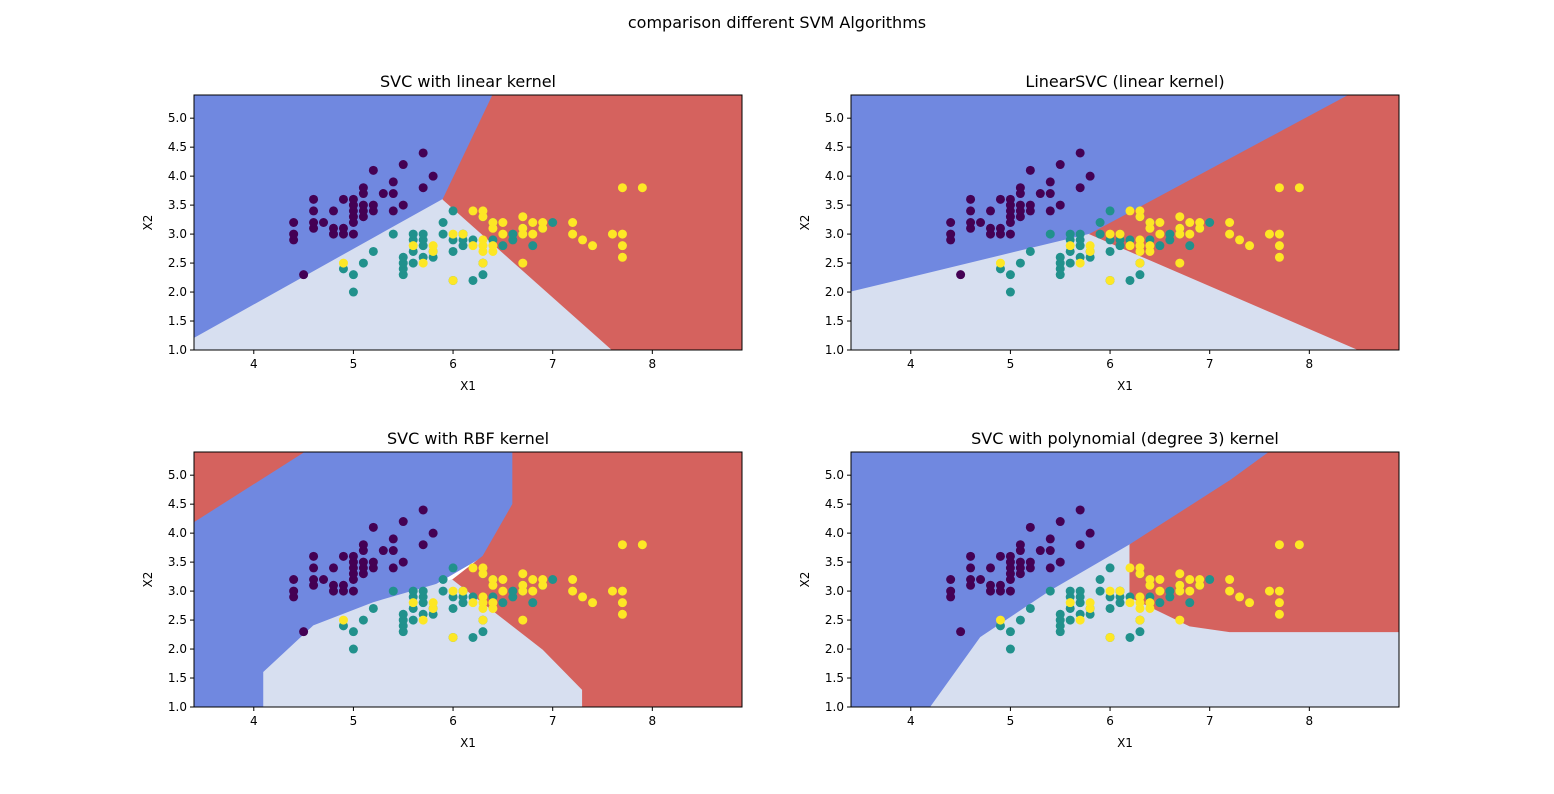 The height and width of the screenshot is (794, 1554). Describe the element at coordinates (453, 364) in the screenshot. I see `x-tick-label: 6` at that location.